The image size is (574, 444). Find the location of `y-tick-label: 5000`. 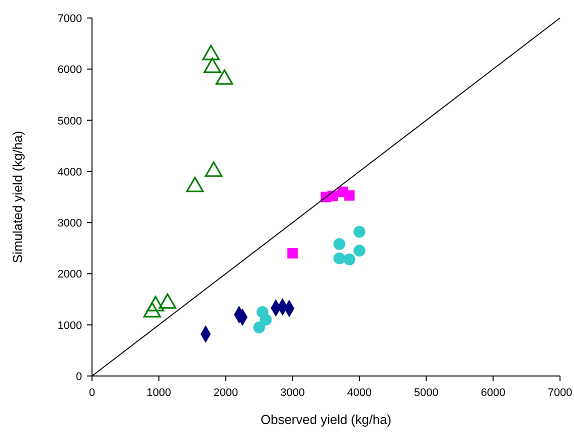

y-tick-label: 5000 is located at coordinates (70, 121).